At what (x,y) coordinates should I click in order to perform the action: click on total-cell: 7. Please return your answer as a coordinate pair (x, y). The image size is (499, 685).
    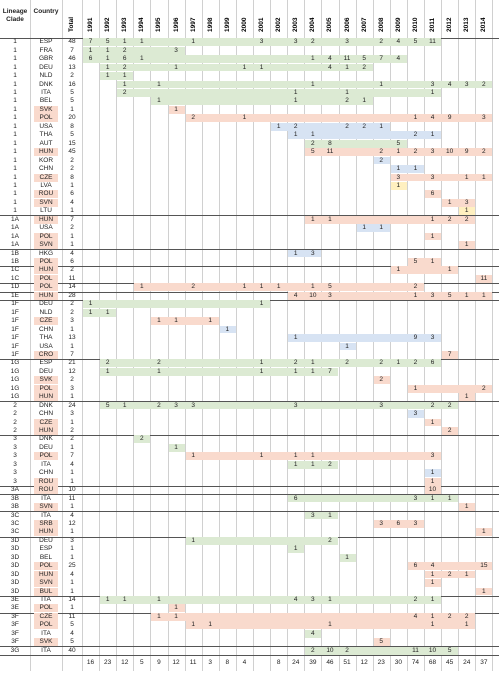
    Looking at the image, I should click on (72, 219).